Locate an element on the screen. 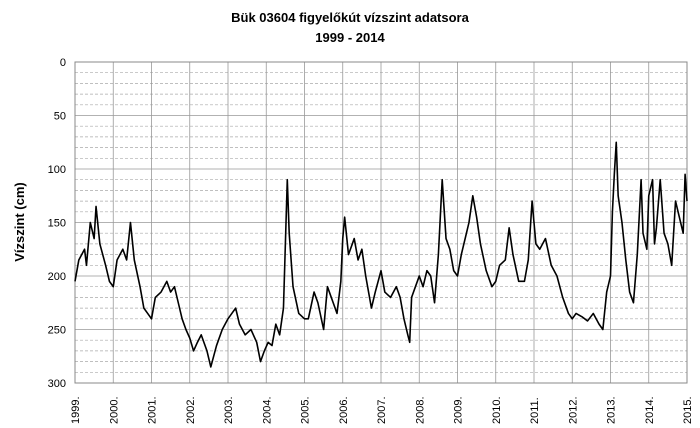 The image size is (700, 428). x-tick-label: 2012. is located at coordinates (573, 410).